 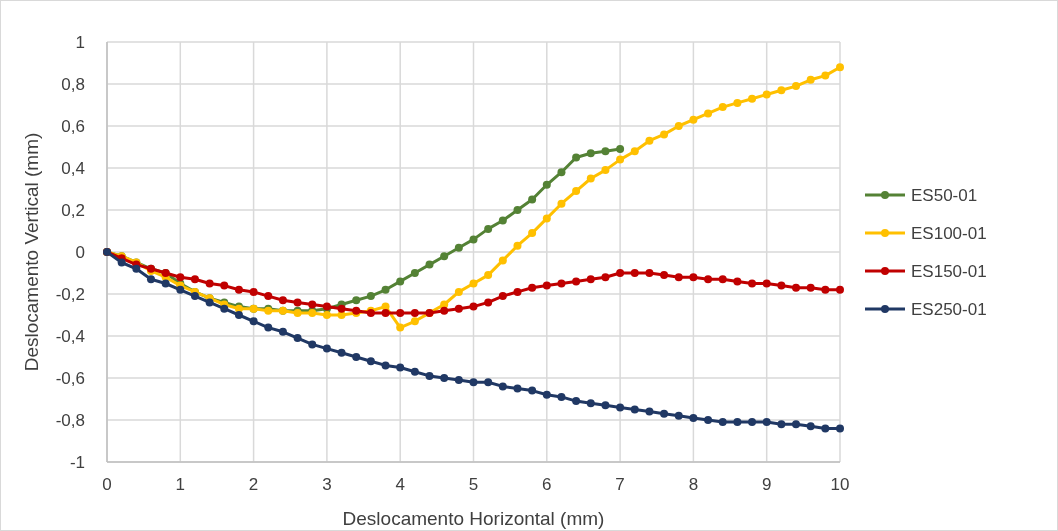 What do you see at coordinates (693, 484) in the screenshot?
I see `x-tick-label: 8` at bounding box center [693, 484].